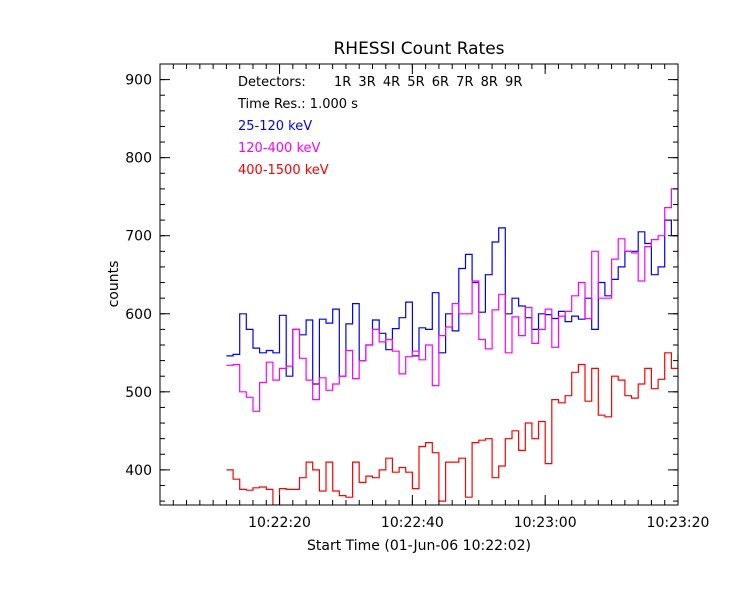  I want to click on y-tick-label: 800, so click(138, 159).